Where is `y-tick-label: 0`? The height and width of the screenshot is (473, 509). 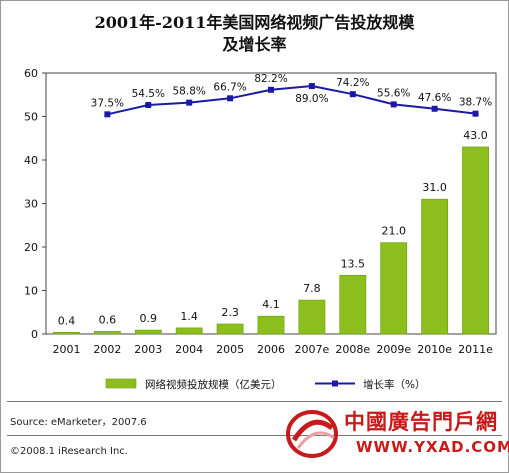 y-tick-label: 0 is located at coordinates (34, 334).